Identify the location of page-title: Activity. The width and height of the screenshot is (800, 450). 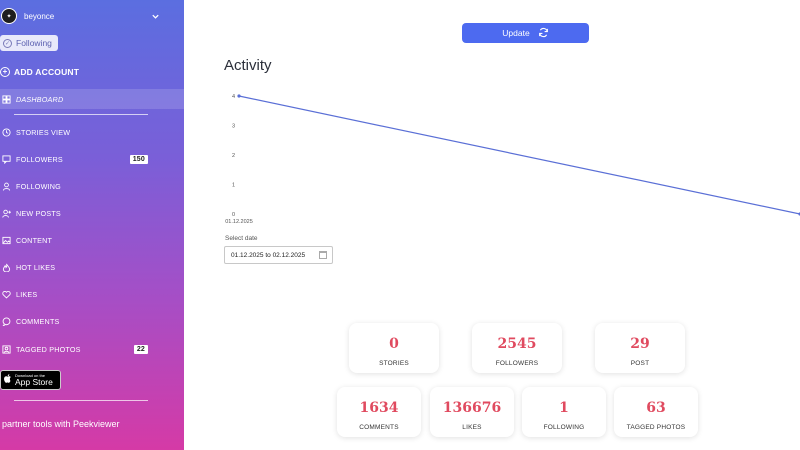
(248, 65).